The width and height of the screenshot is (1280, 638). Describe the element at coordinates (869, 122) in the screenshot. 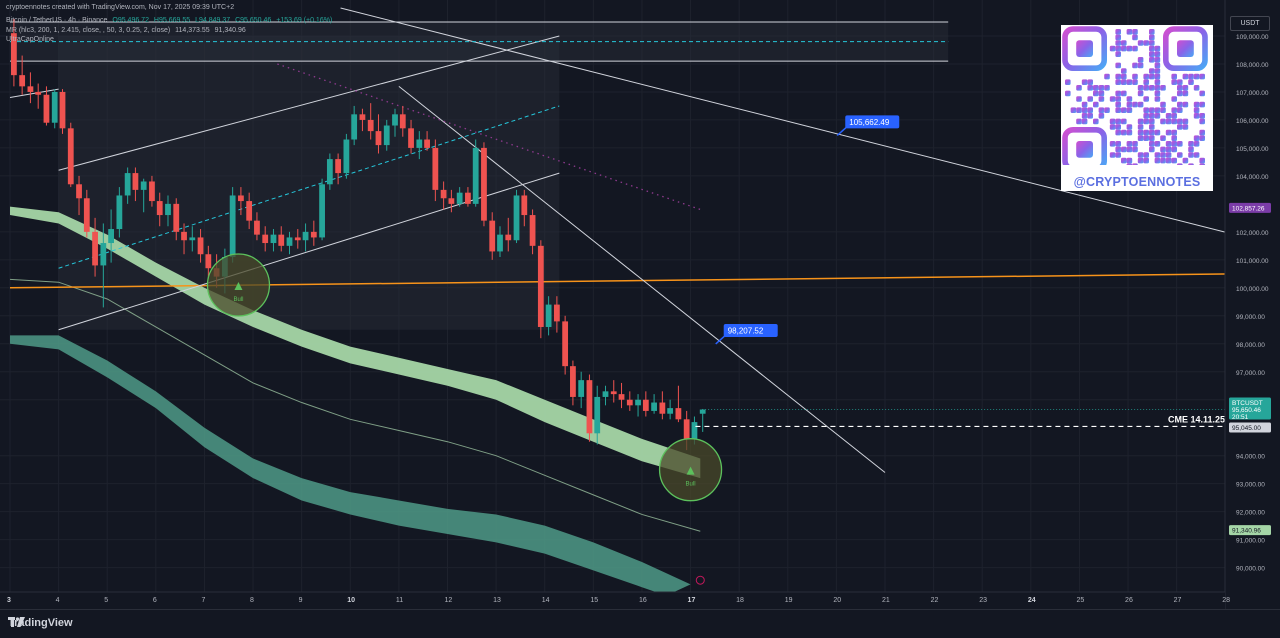

I see `callout-text: 105,662.49` at that location.